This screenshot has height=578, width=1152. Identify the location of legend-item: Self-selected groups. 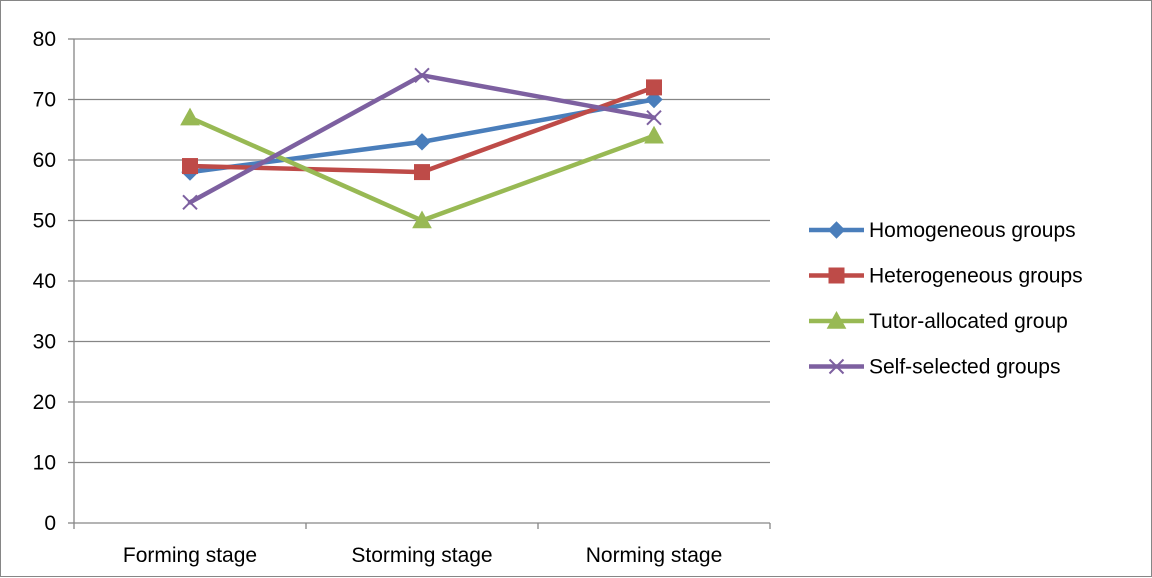
(934, 367).